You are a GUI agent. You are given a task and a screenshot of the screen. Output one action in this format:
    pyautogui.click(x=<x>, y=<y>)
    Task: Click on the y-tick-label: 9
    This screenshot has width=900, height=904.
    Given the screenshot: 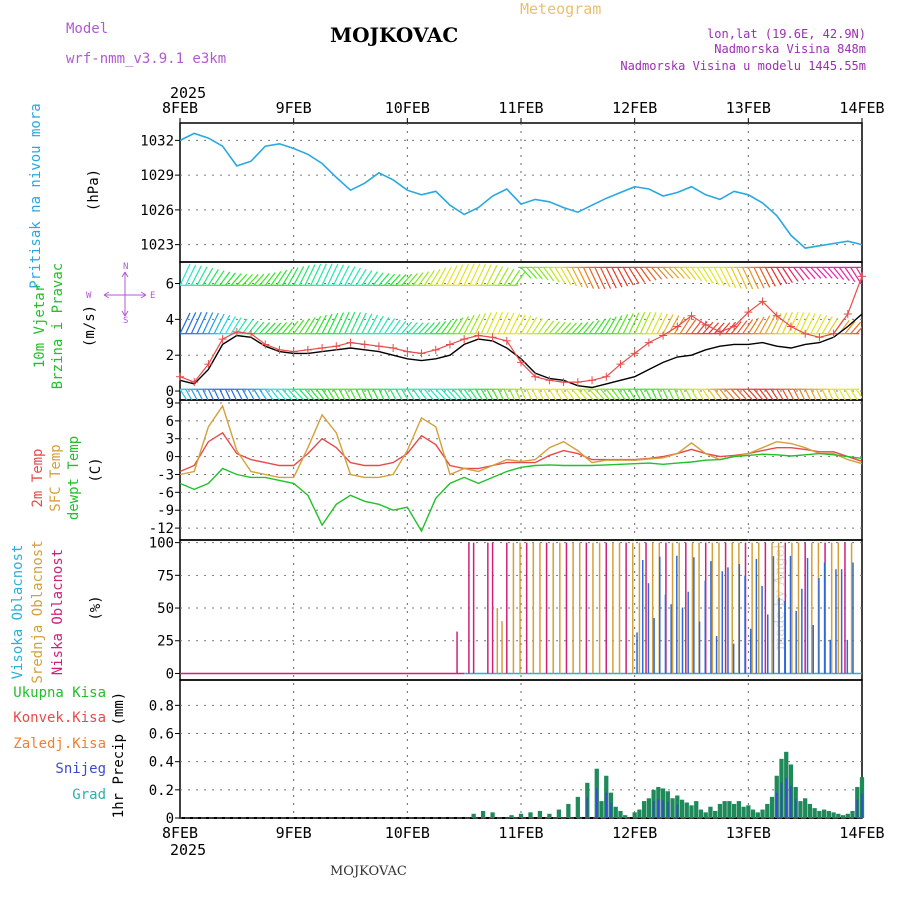 What is the action you would take?
    pyautogui.click(x=170, y=404)
    